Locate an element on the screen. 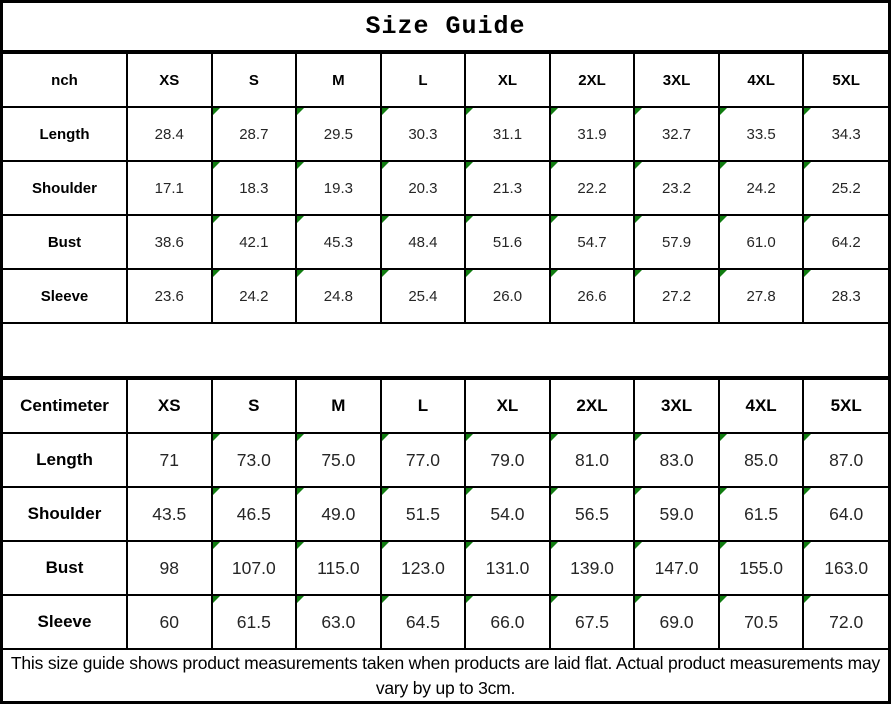  size-value-cell: 81.0 is located at coordinates (592, 460).